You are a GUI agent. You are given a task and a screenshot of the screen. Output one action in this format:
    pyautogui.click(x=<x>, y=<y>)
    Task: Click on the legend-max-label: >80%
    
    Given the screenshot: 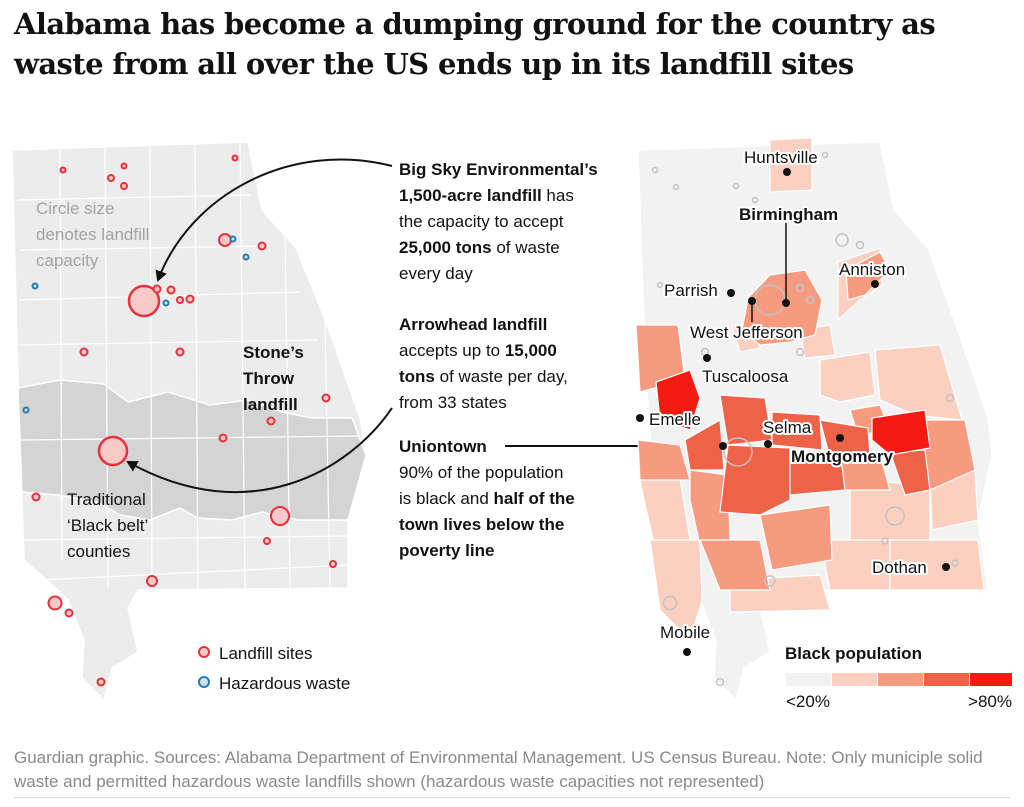 What is the action you would take?
    pyautogui.click(x=990, y=701)
    